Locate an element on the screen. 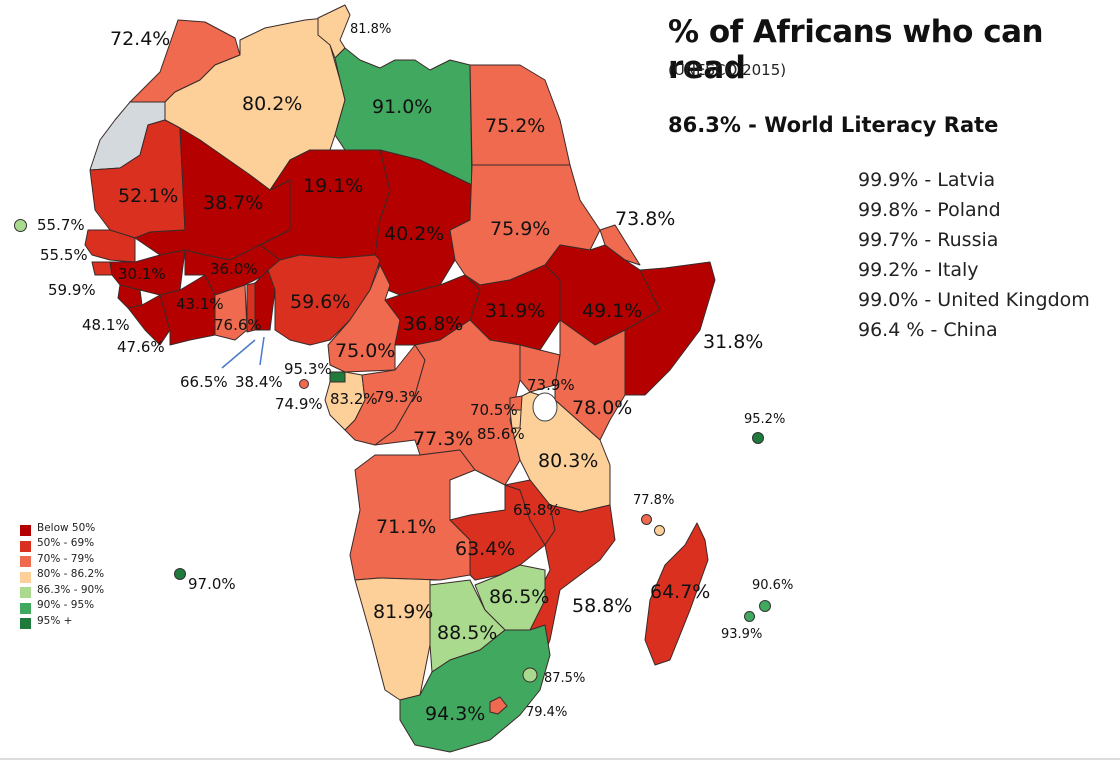 Image resolution: width=1120 pixels, height=760 pixels. arrow-benin is located at coordinates (262, 351).